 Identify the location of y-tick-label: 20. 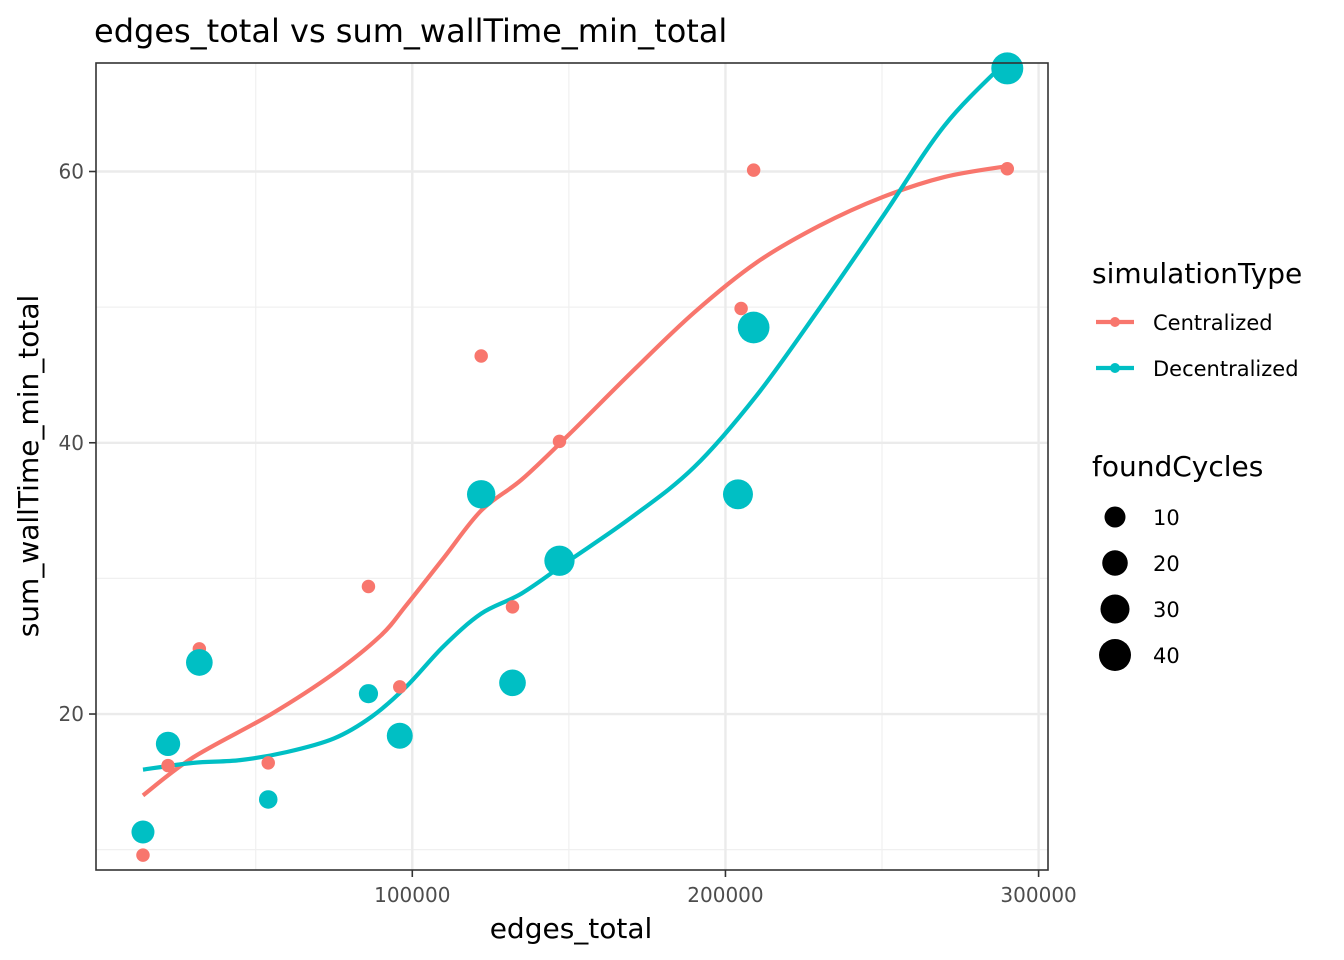
(71, 714).